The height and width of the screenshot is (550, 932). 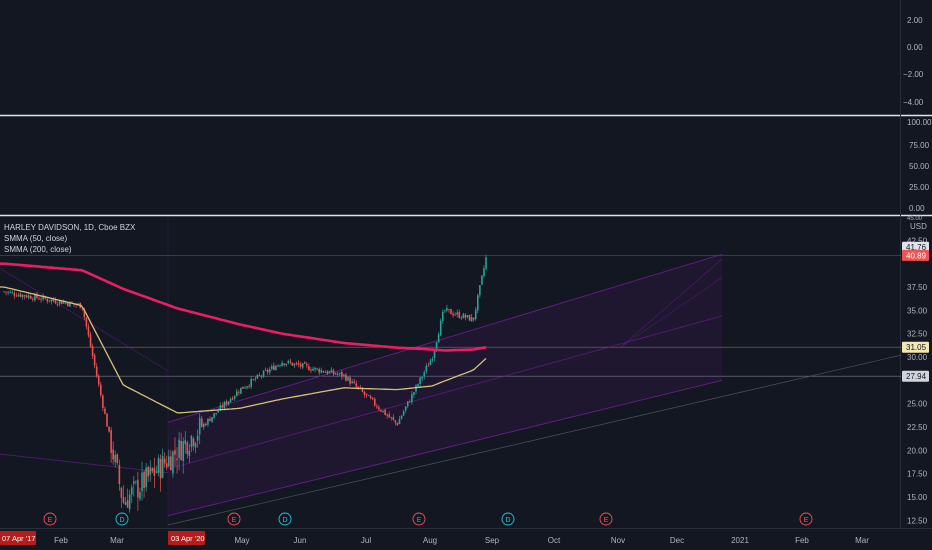 What do you see at coordinates (919, 165) in the screenshot?
I see `middle-pane-price-scale: 100.00 75.00 50.00 25.00 0.00` at bounding box center [919, 165].